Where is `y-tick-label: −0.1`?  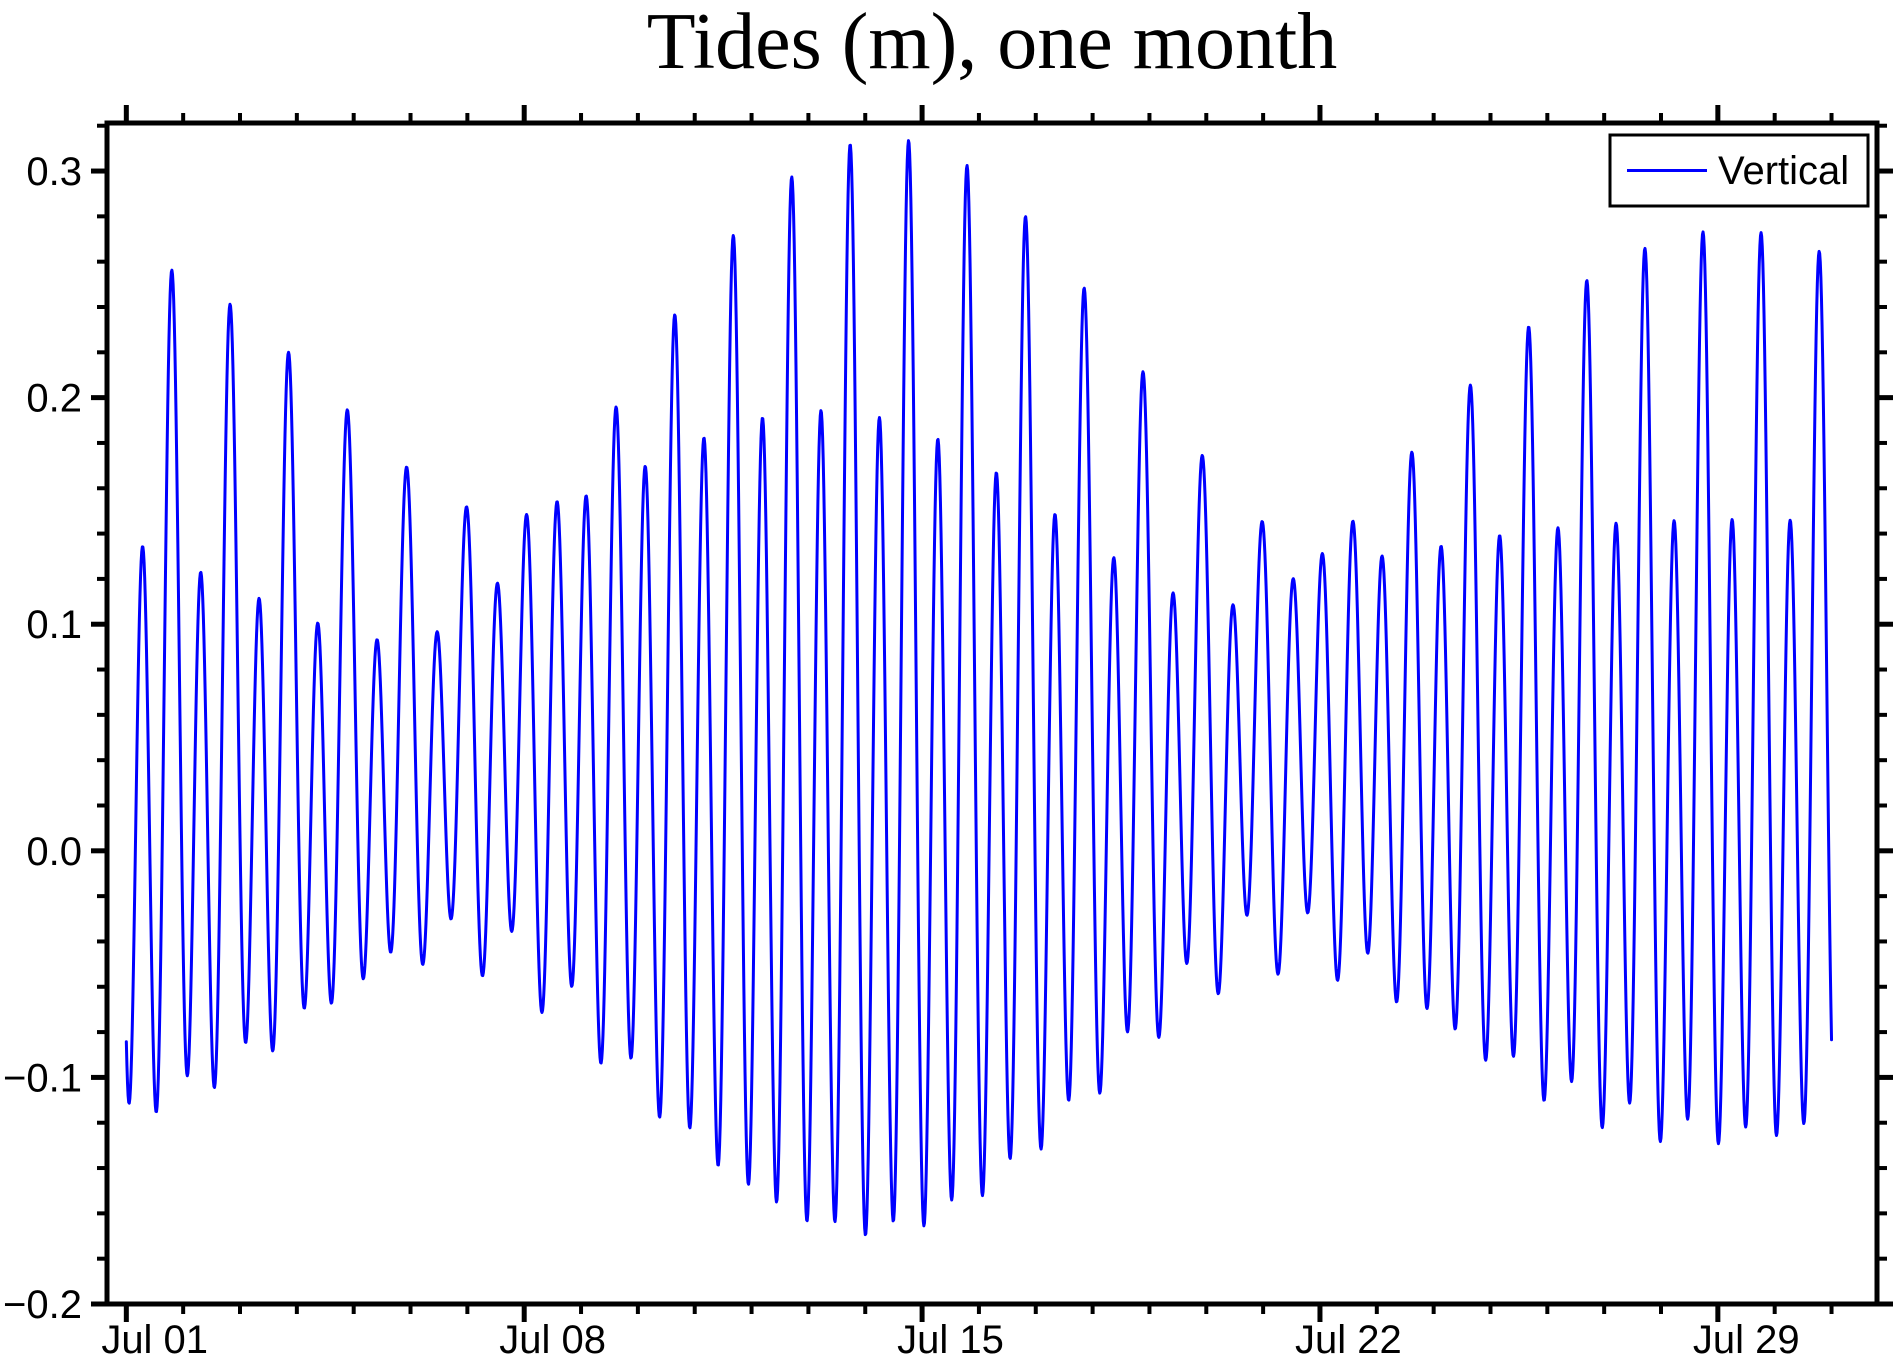 y-tick-label: −0.1 is located at coordinates (42, 1078).